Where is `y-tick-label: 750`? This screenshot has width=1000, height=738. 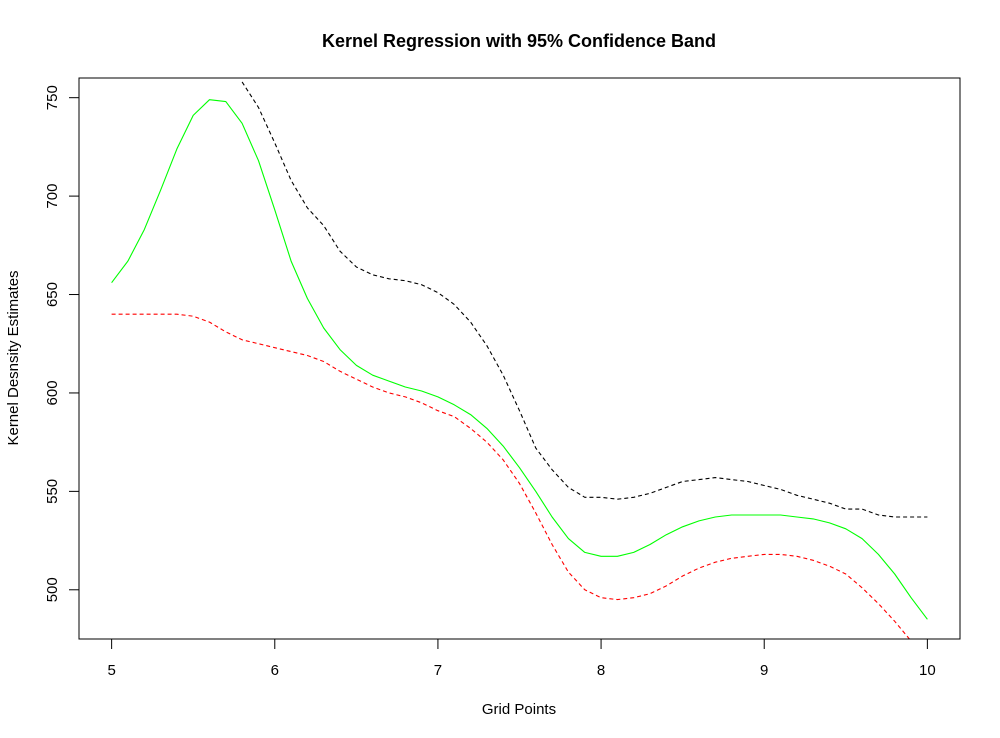 y-tick-label: 750 is located at coordinates (52, 97).